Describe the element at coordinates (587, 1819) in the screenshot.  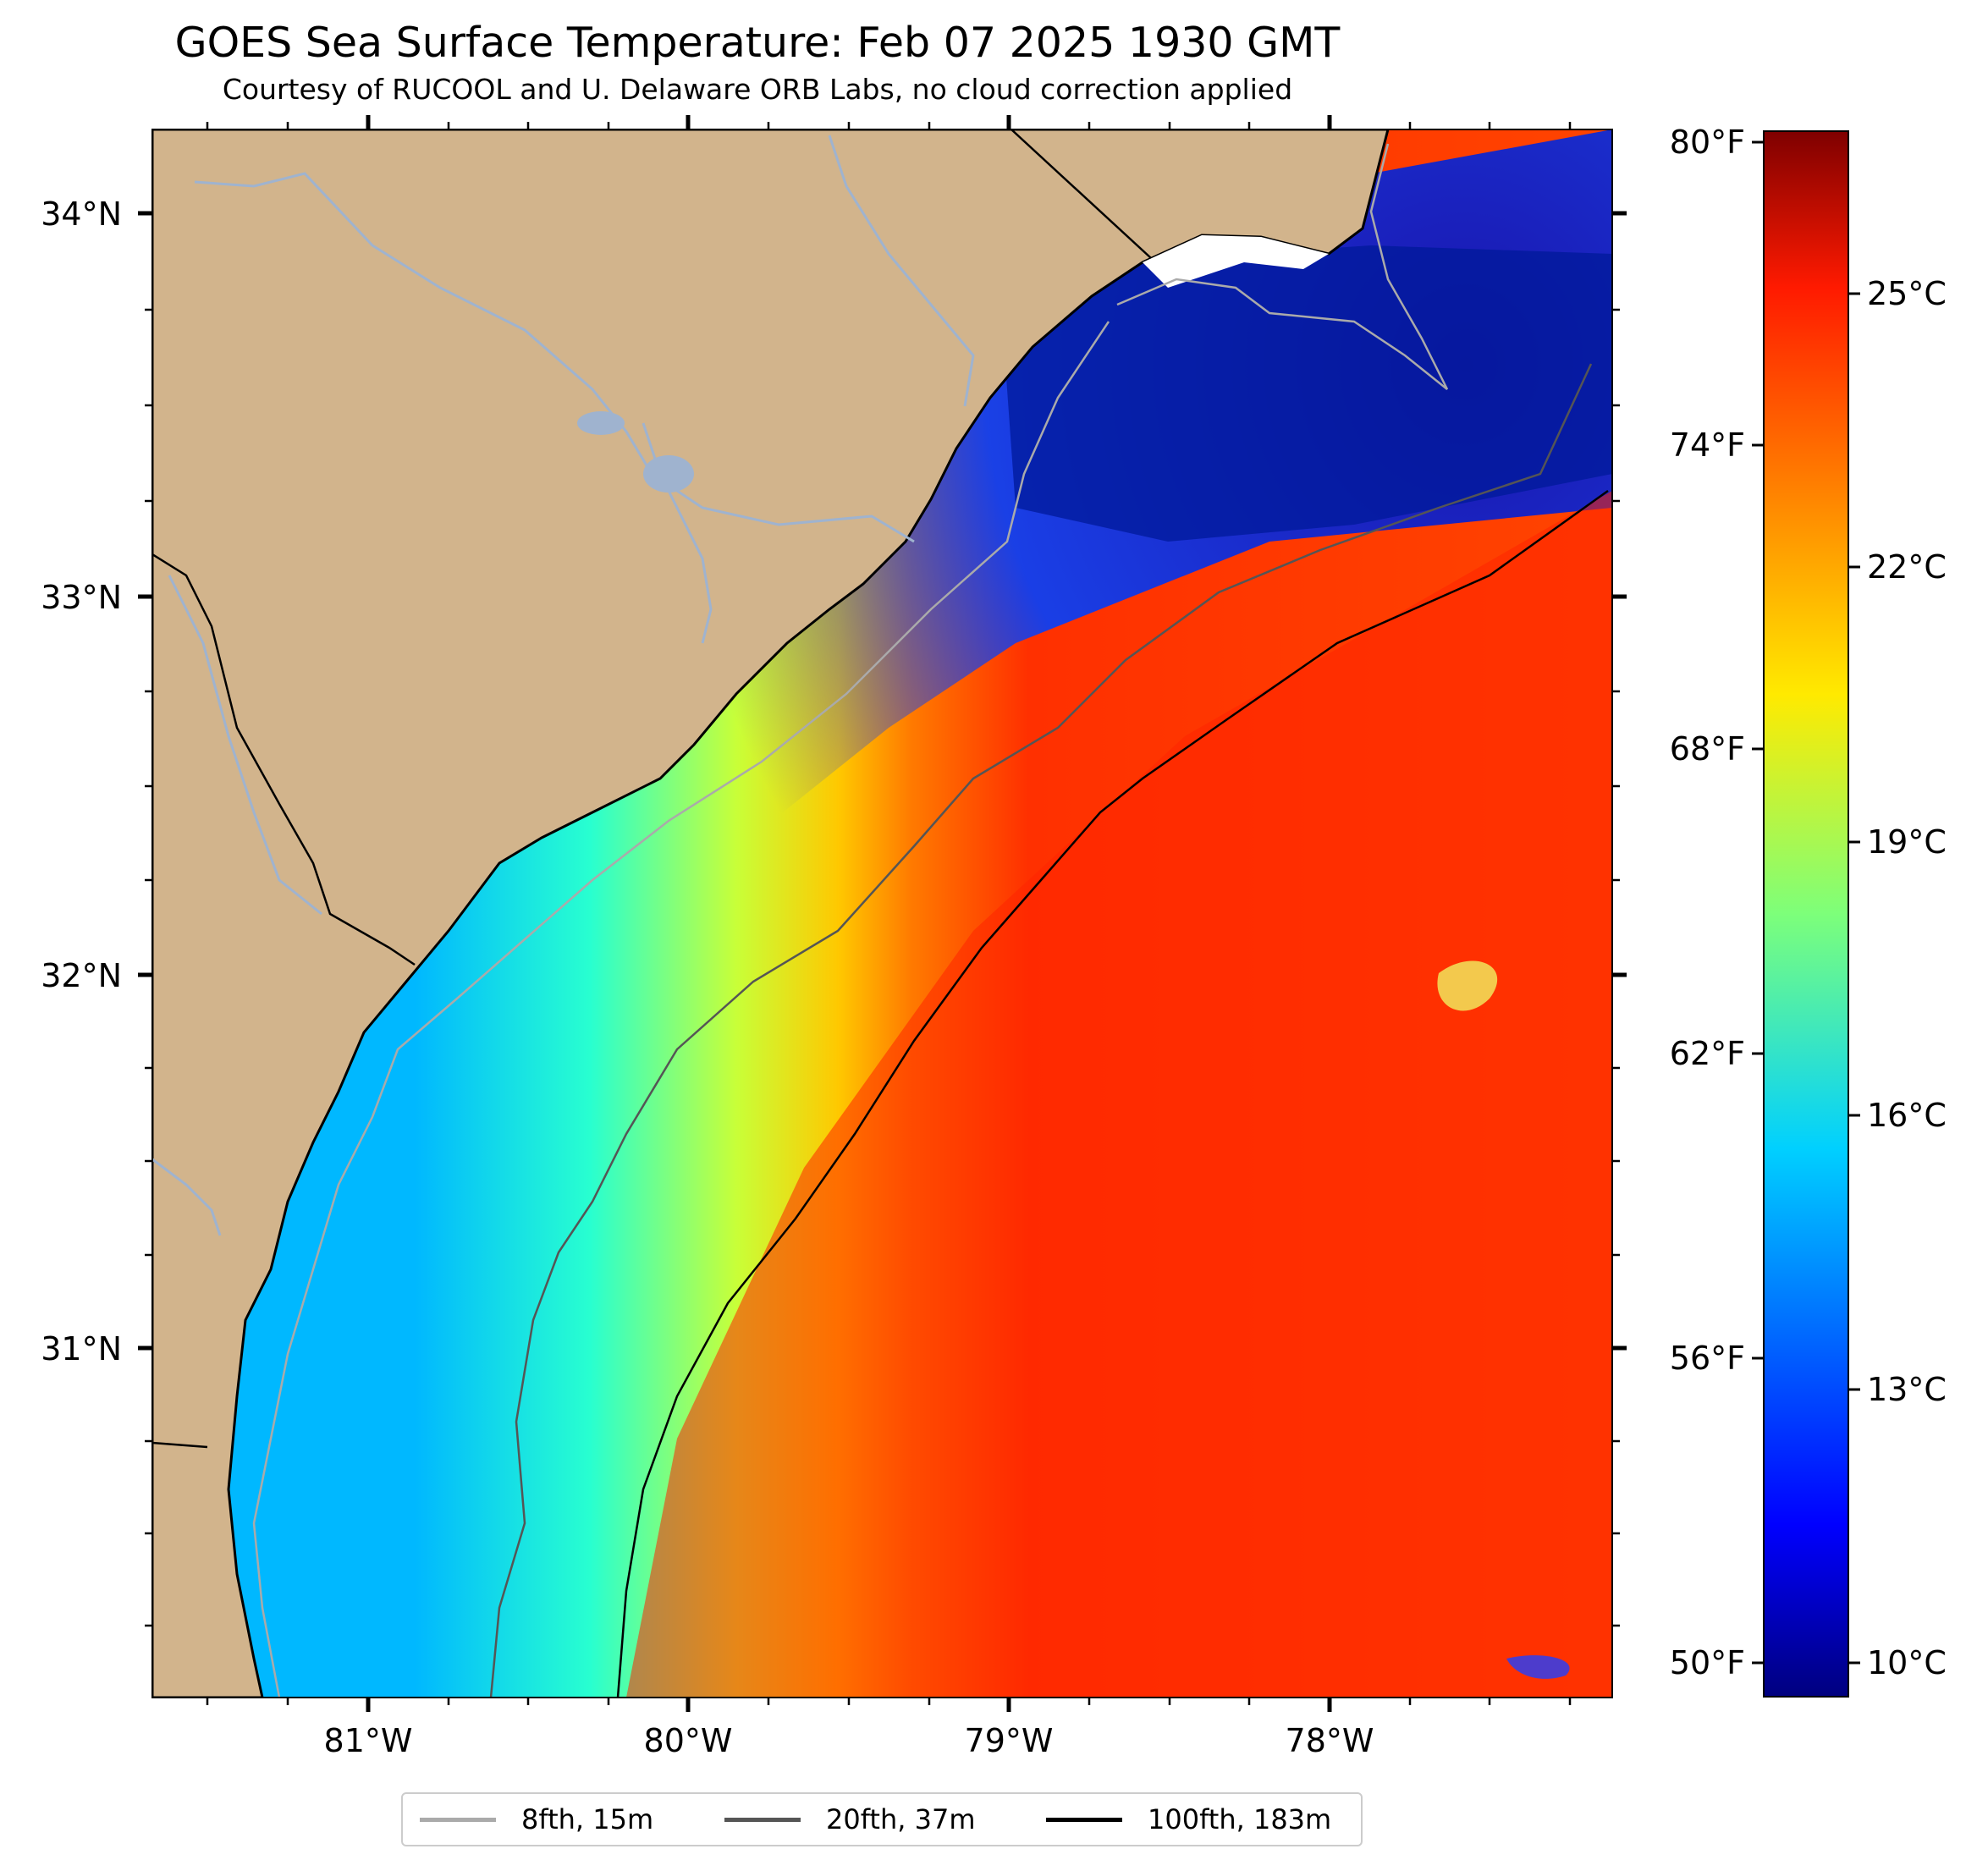
I see `legend-label-15m: 8fth, 15m` at that location.